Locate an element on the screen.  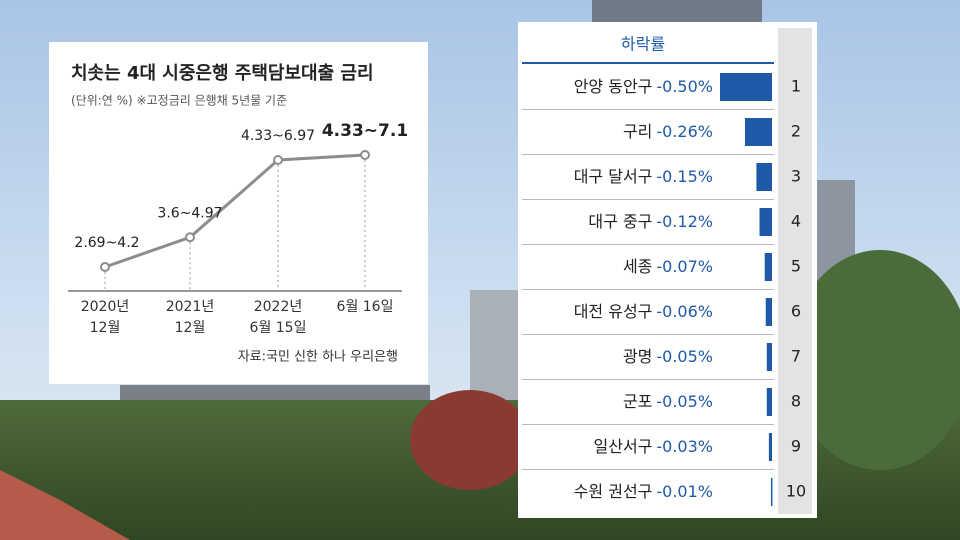
value-label: 4.33~7.1 is located at coordinates (365, 131).